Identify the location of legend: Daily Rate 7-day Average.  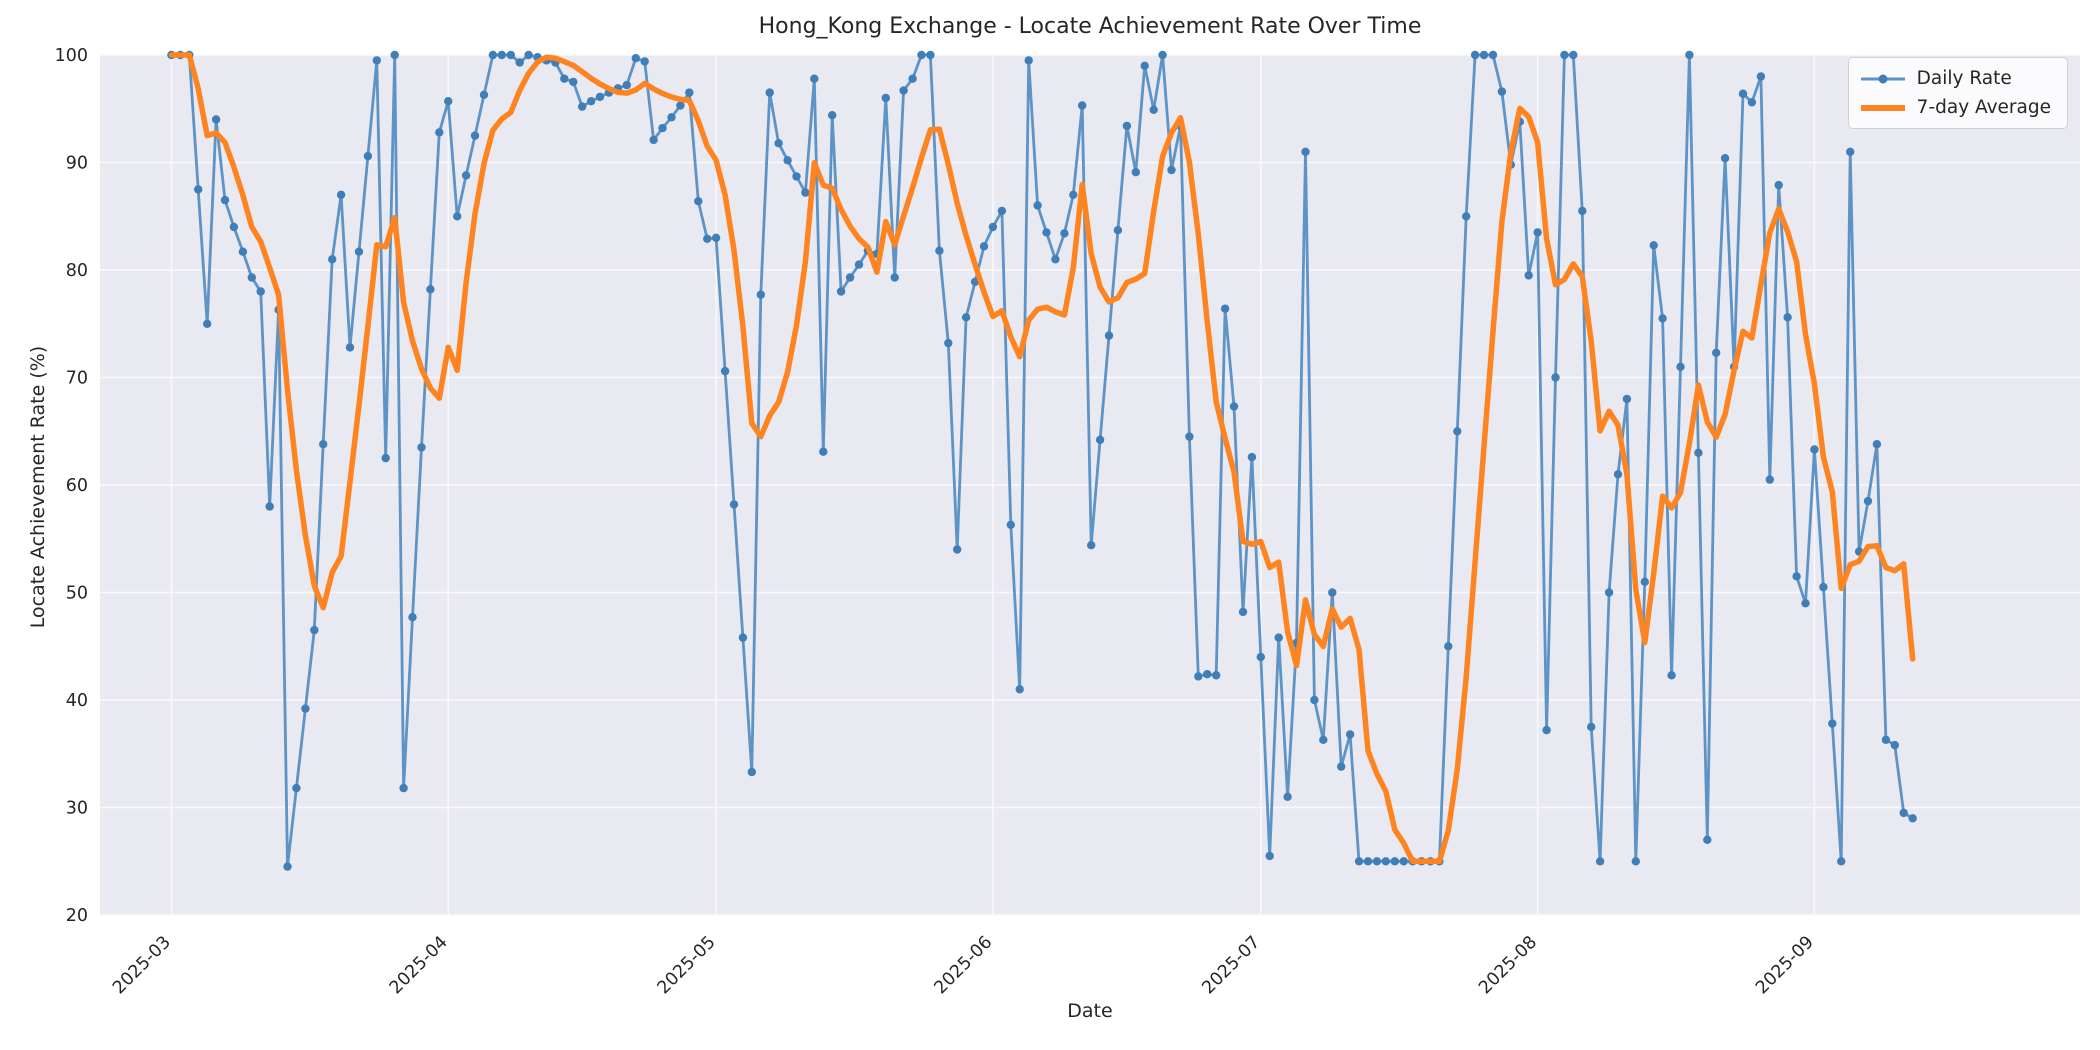
(1957, 93).